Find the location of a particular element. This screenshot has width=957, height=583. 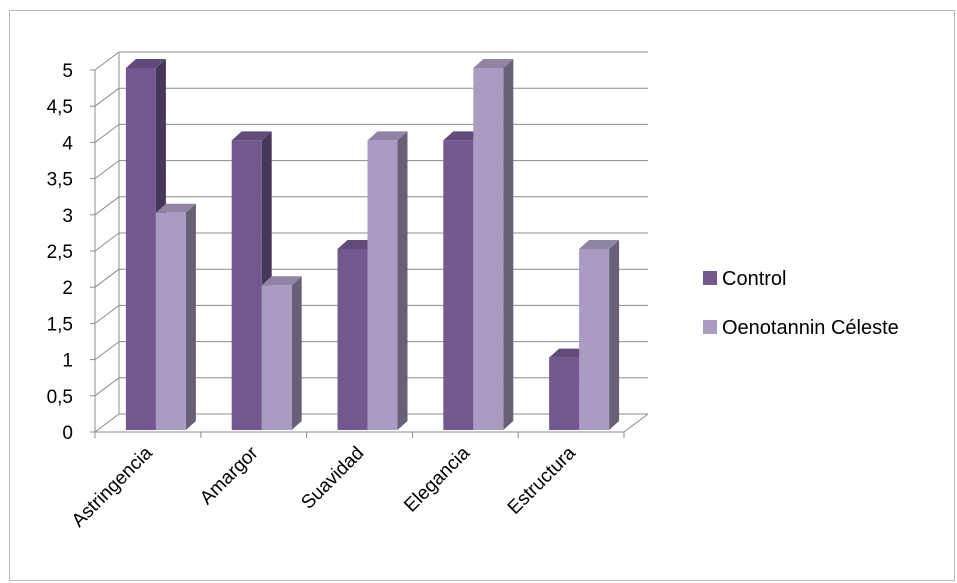

x-tick-label: Estructura is located at coordinates (542, 480).